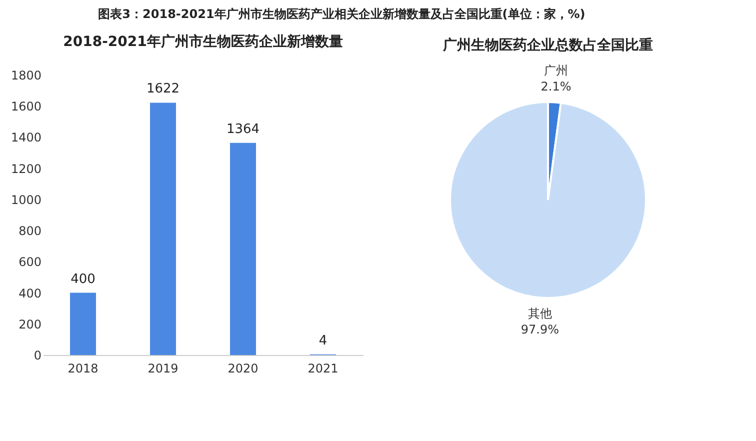  I want to click on x-tick-label: 2021, so click(323, 369).